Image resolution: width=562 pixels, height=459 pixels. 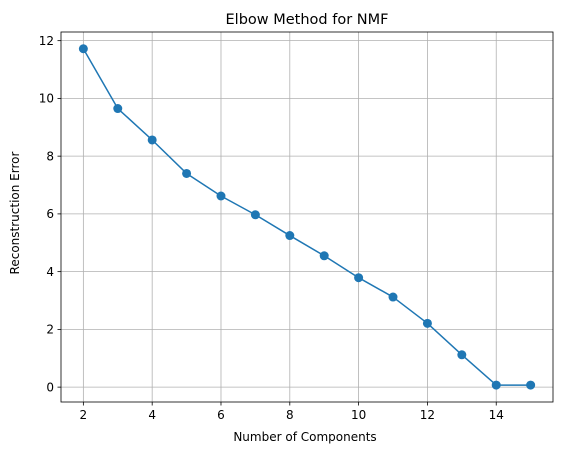 I want to click on y-tick-label: 2, so click(x=50, y=330).